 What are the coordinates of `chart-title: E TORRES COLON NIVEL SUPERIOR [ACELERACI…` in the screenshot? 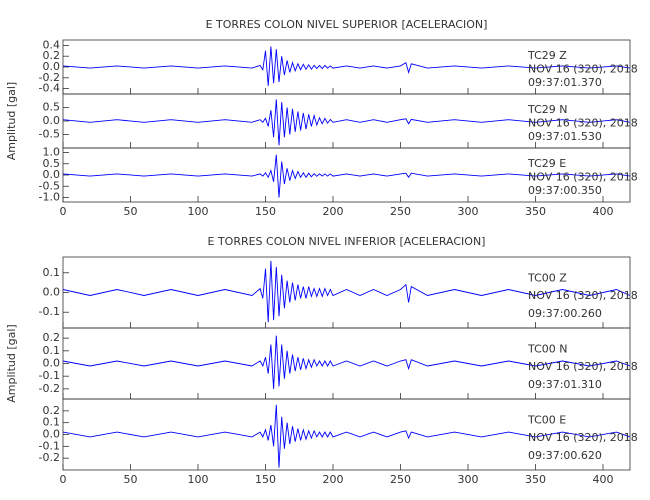 It's located at (347, 24).